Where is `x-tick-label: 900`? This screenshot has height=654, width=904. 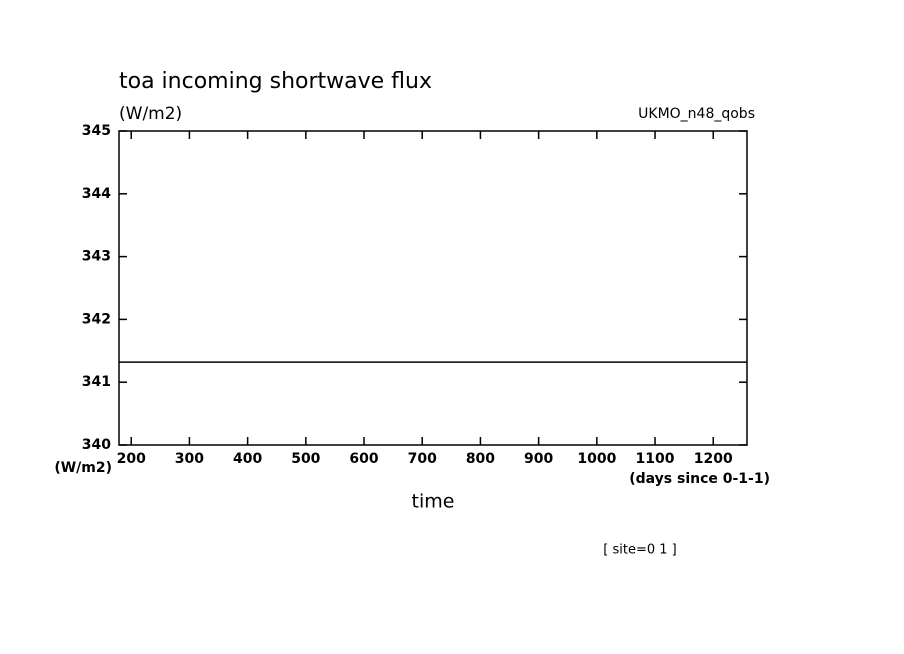
x-tick-label: 900 is located at coordinates (538, 459).